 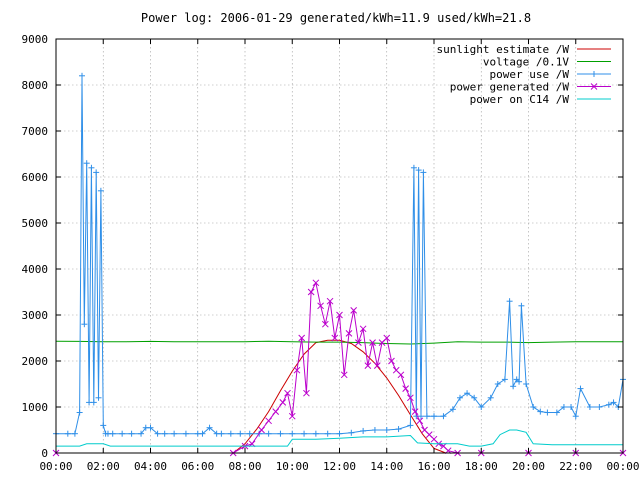 I want to click on legend-label: power generated /W, so click(x=510, y=87).